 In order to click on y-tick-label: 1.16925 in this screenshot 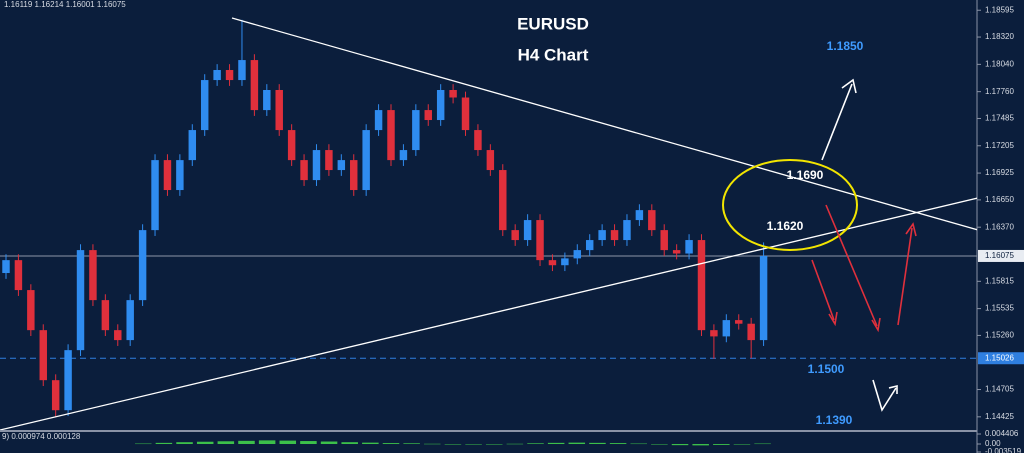, I will do `click(999, 172)`.